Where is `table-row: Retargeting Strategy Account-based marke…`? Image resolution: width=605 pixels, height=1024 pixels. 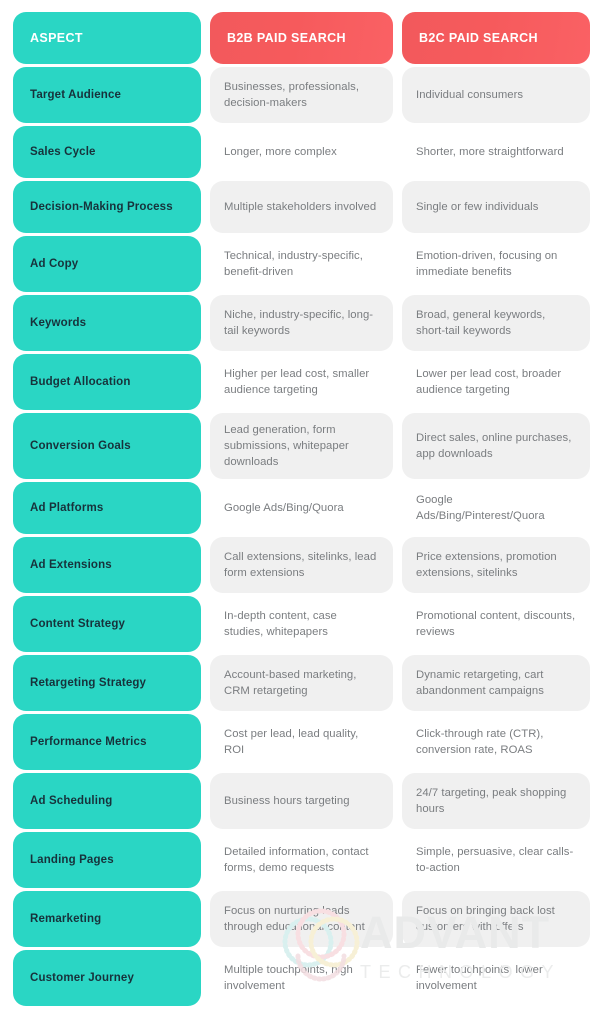
table-row: Retargeting Strategy Account-based marke… is located at coordinates (302, 683).